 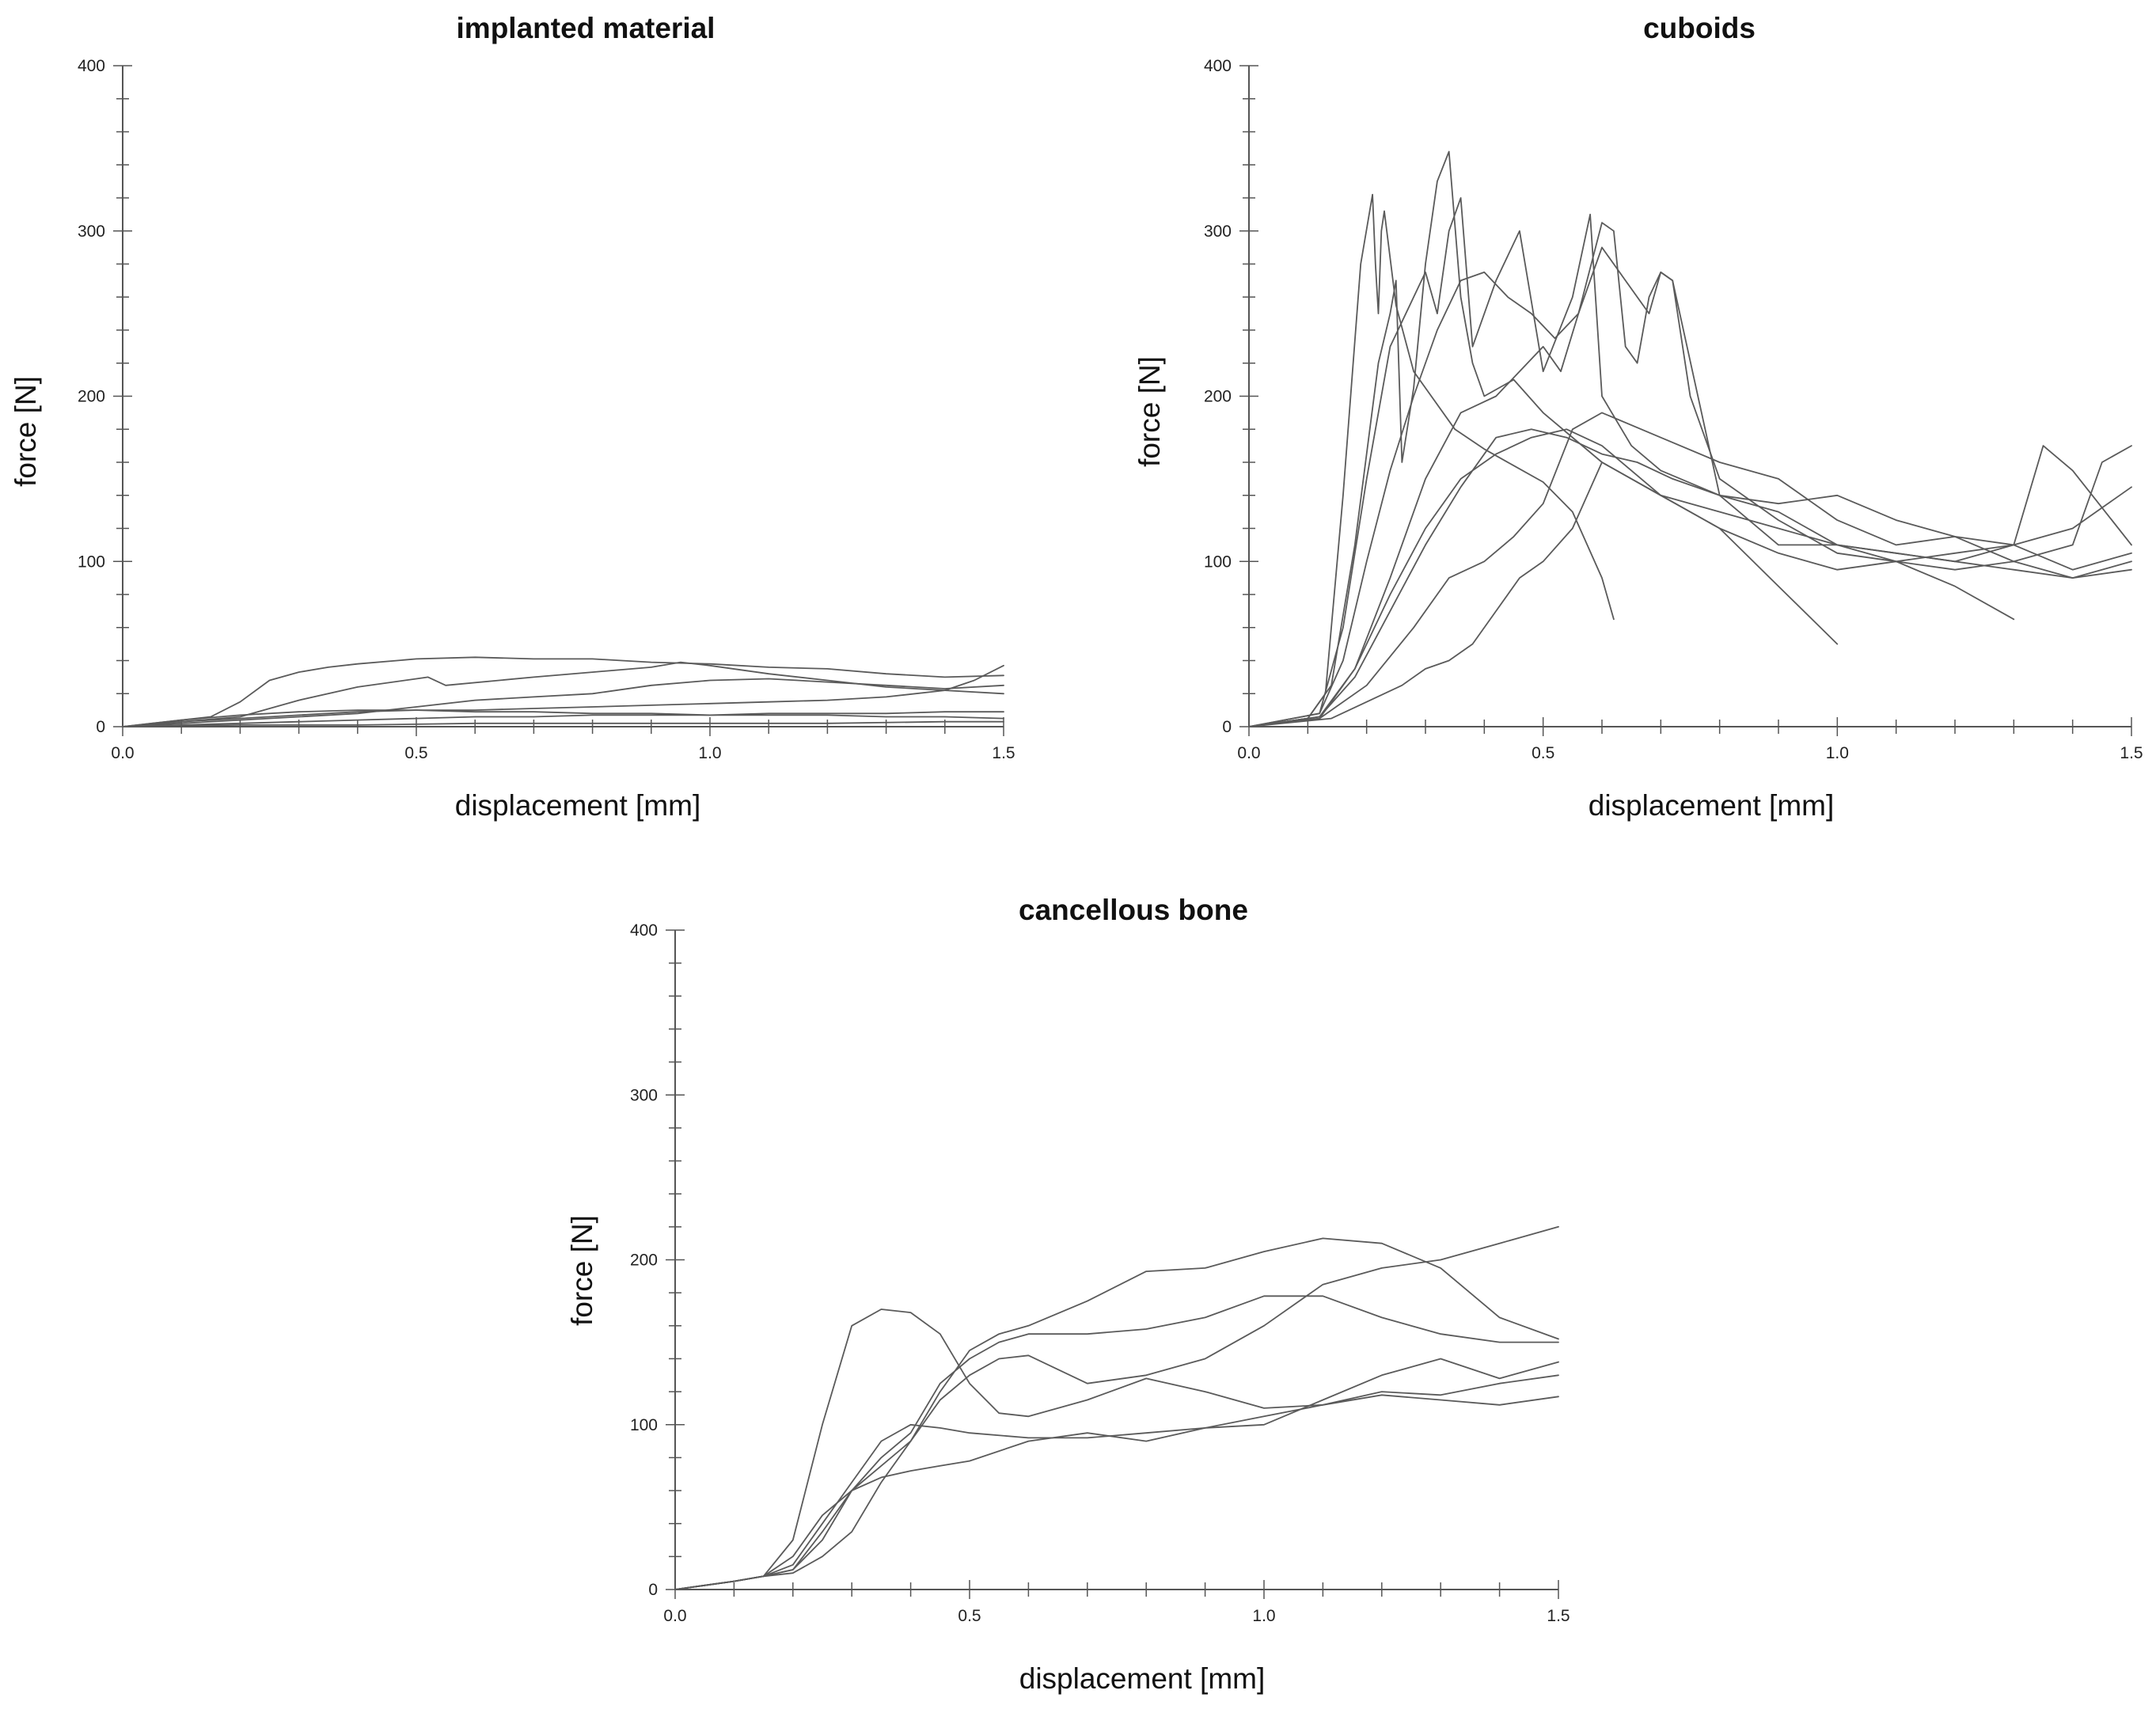 I want to click on chart-title: implanted material, so click(x=586, y=28).